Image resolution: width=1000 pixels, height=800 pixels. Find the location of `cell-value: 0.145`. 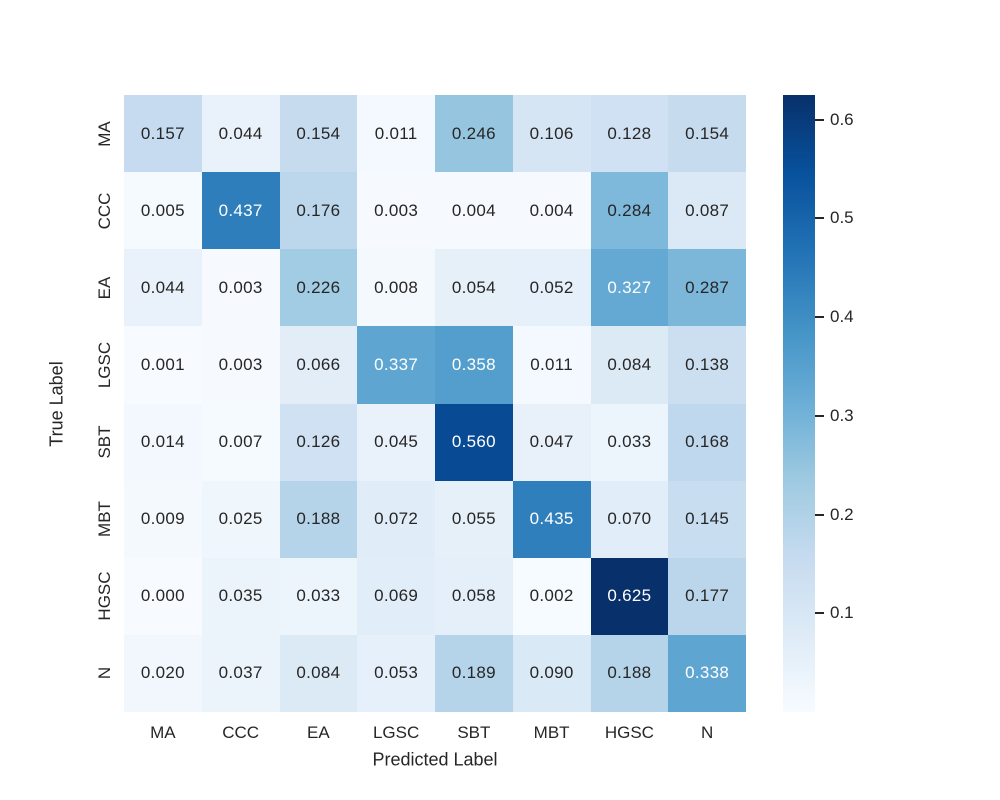

cell-value: 0.145 is located at coordinates (707, 519).